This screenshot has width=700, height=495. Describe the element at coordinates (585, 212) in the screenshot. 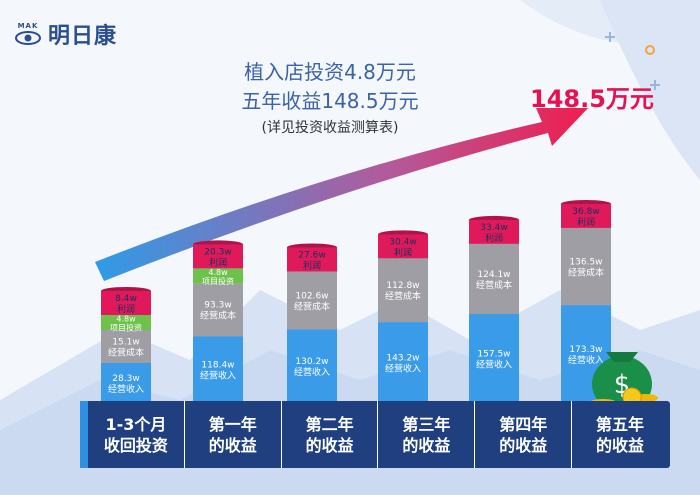

I see `bar-value-label-5-3: 36.8w` at that location.